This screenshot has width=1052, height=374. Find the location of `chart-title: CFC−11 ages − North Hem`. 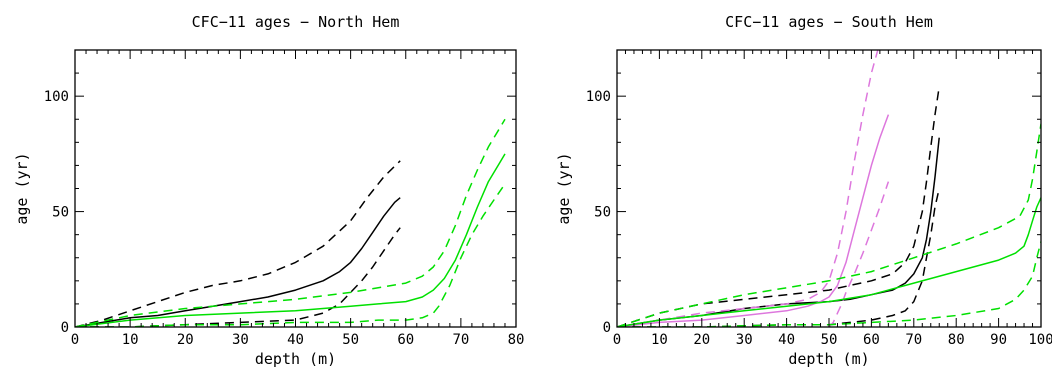

chart-title: CFC−11 ages − North Hem is located at coordinates (296, 22).